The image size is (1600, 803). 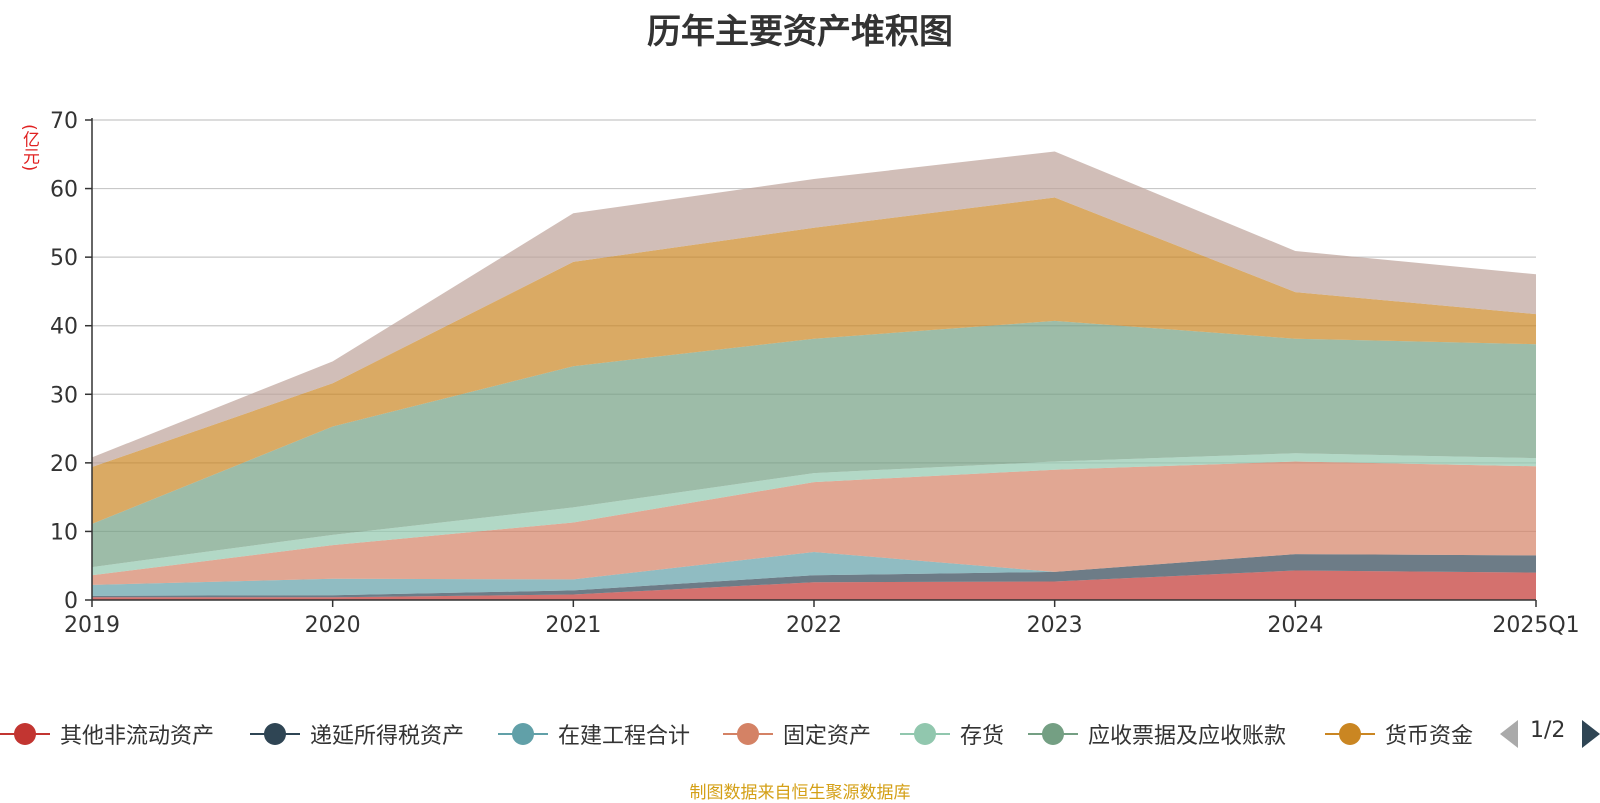 What do you see at coordinates (29, 148) in the screenshot?
I see `y-axis-unit-label: (亿元)` at bounding box center [29, 148].